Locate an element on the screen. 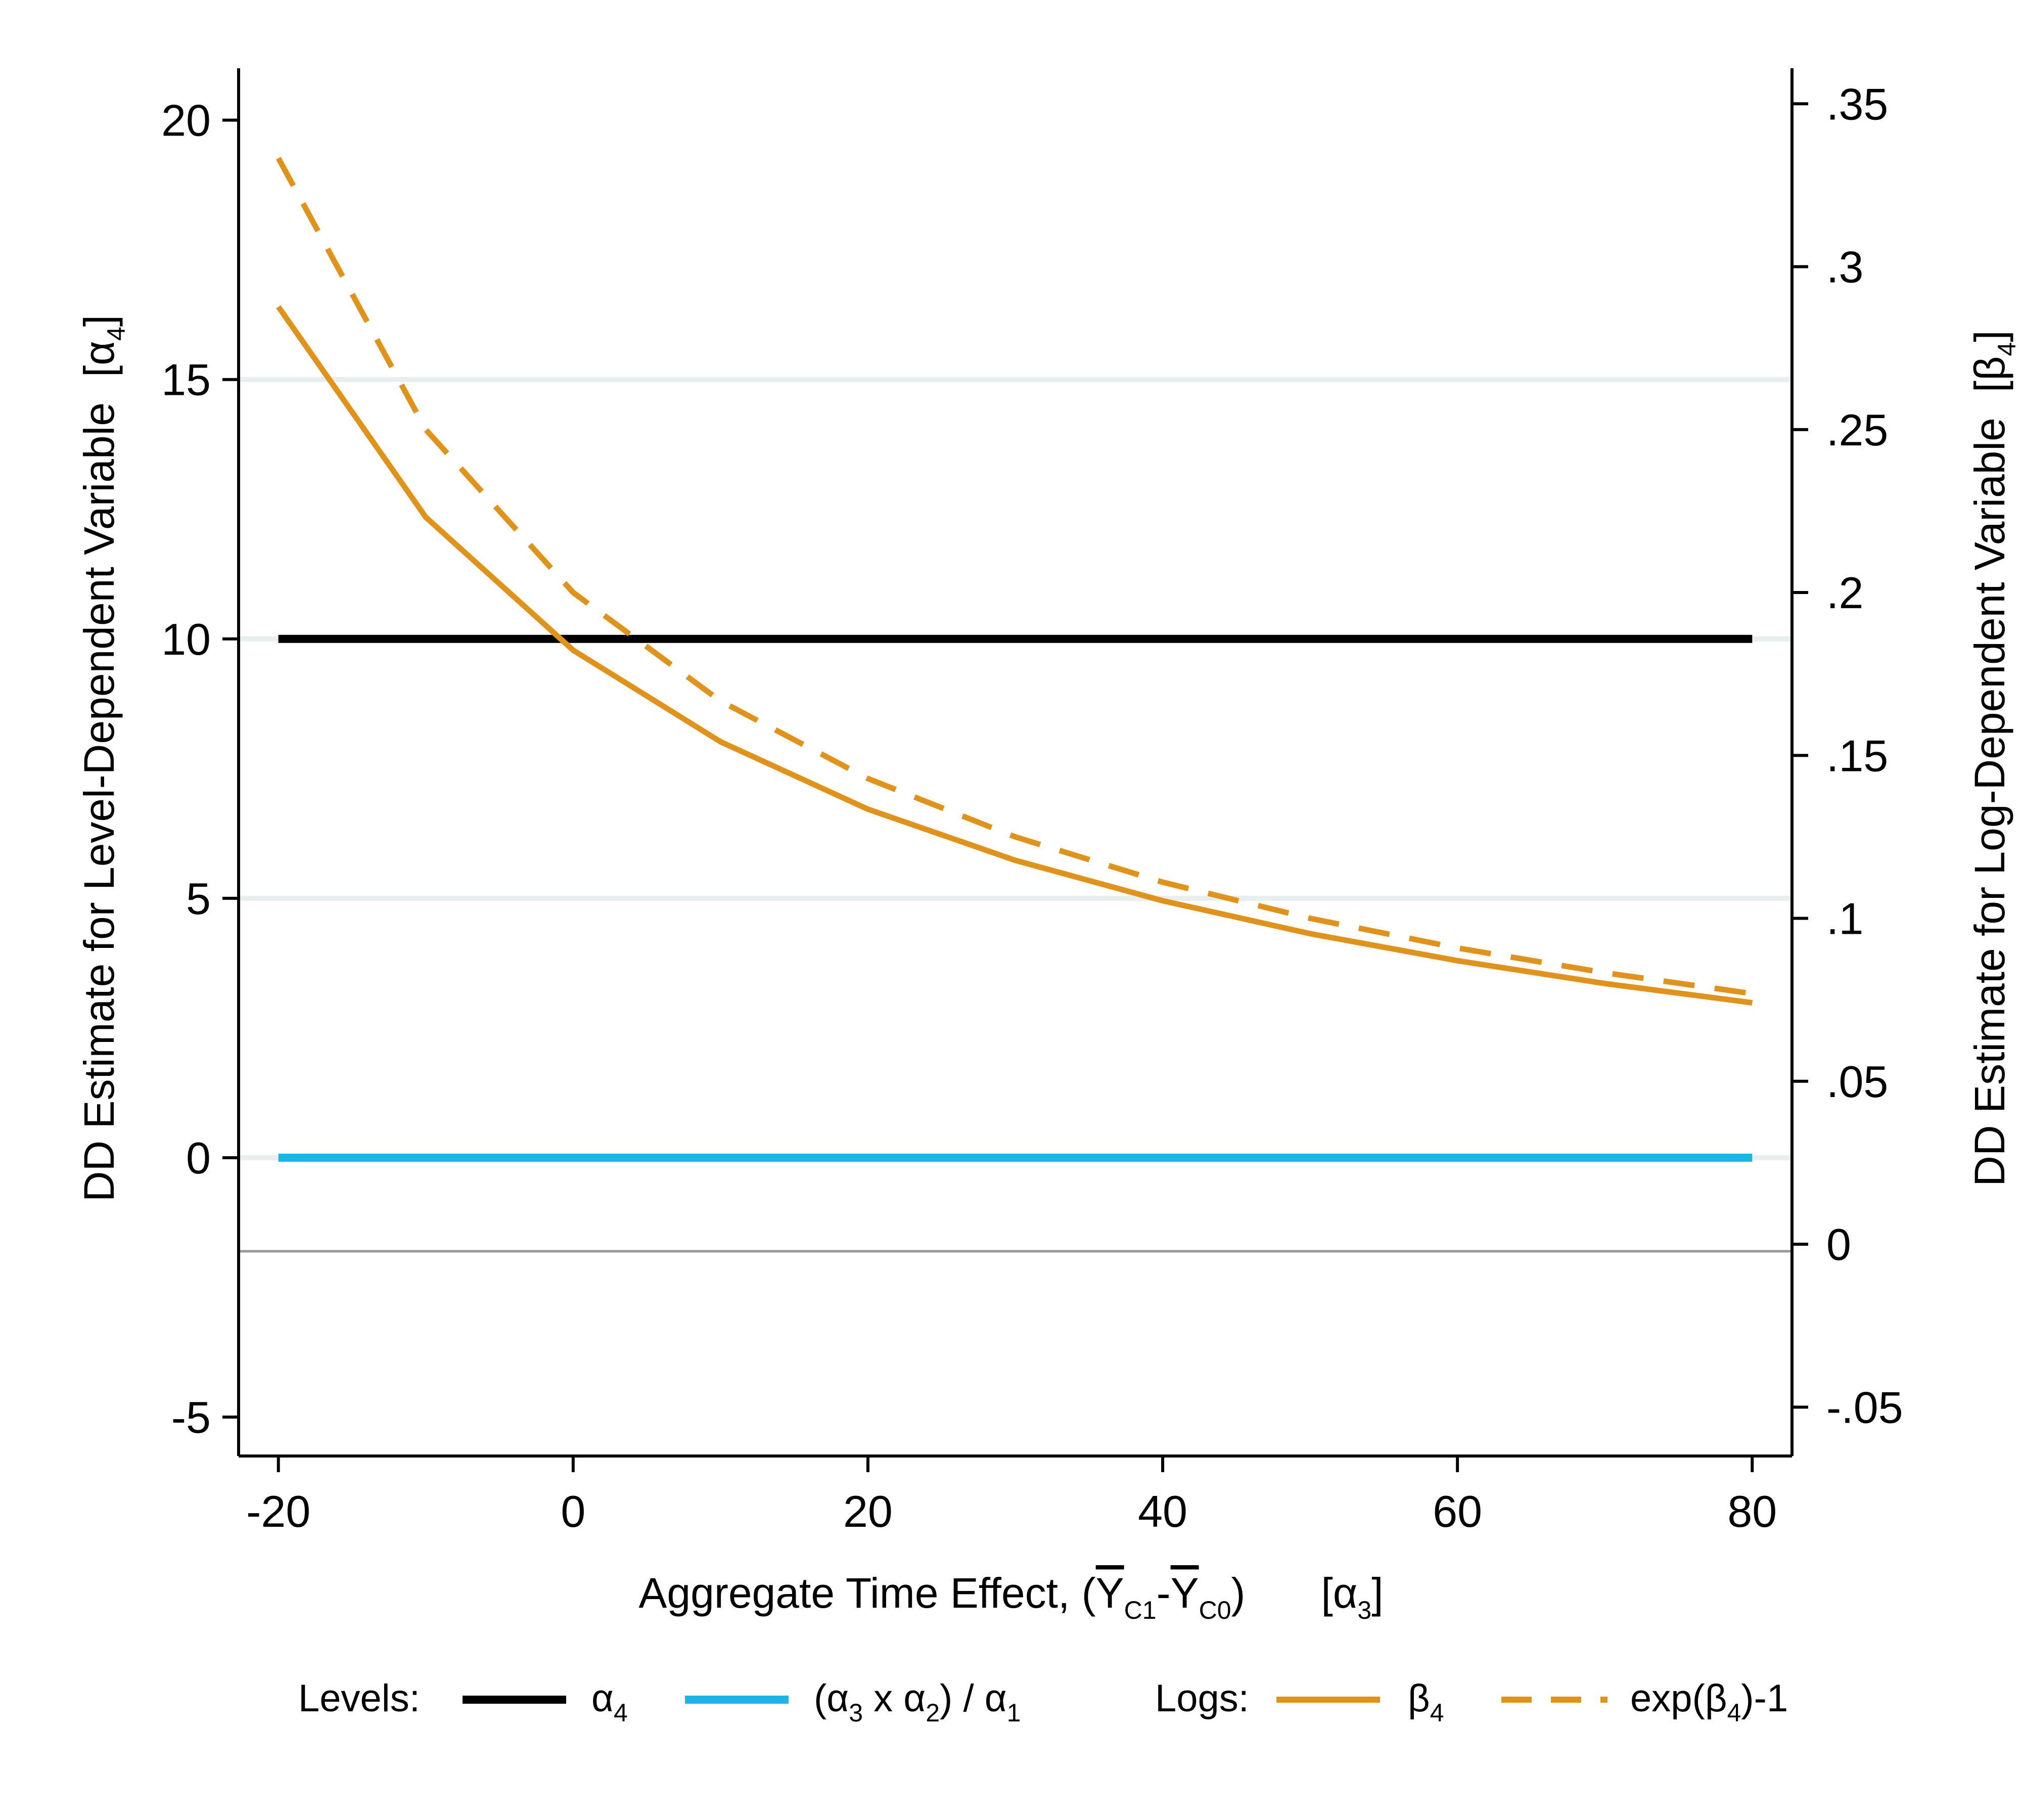 The image size is (2022, 1820). x-tick-label: 20 is located at coordinates (868, 1511).